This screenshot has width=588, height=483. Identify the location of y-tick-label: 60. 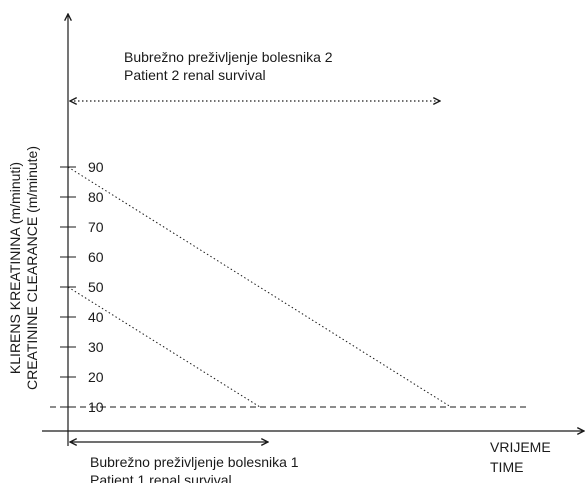
(96, 257).